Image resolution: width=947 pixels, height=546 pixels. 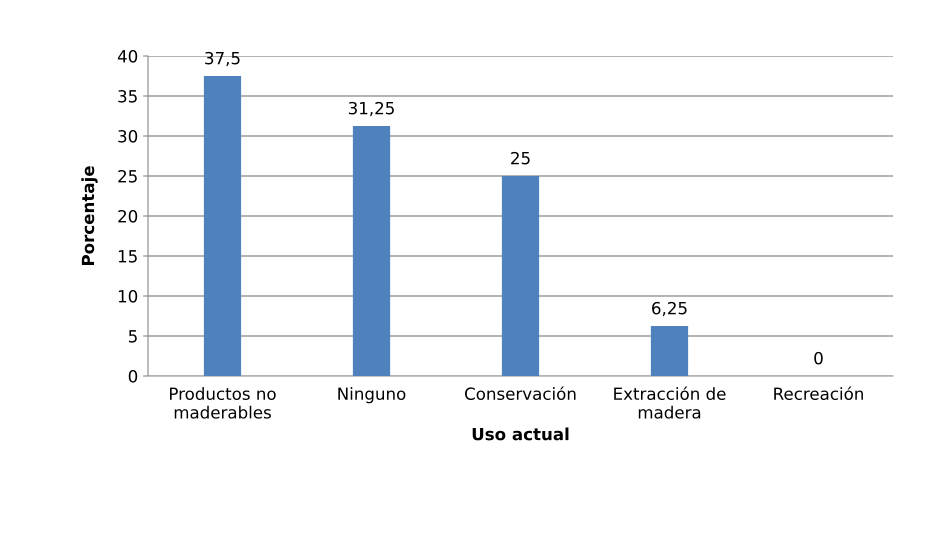 What do you see at coordinates (132, 336) in the screenshot?
I see `y-tick-label: 5` at bounding box center [132, 336].